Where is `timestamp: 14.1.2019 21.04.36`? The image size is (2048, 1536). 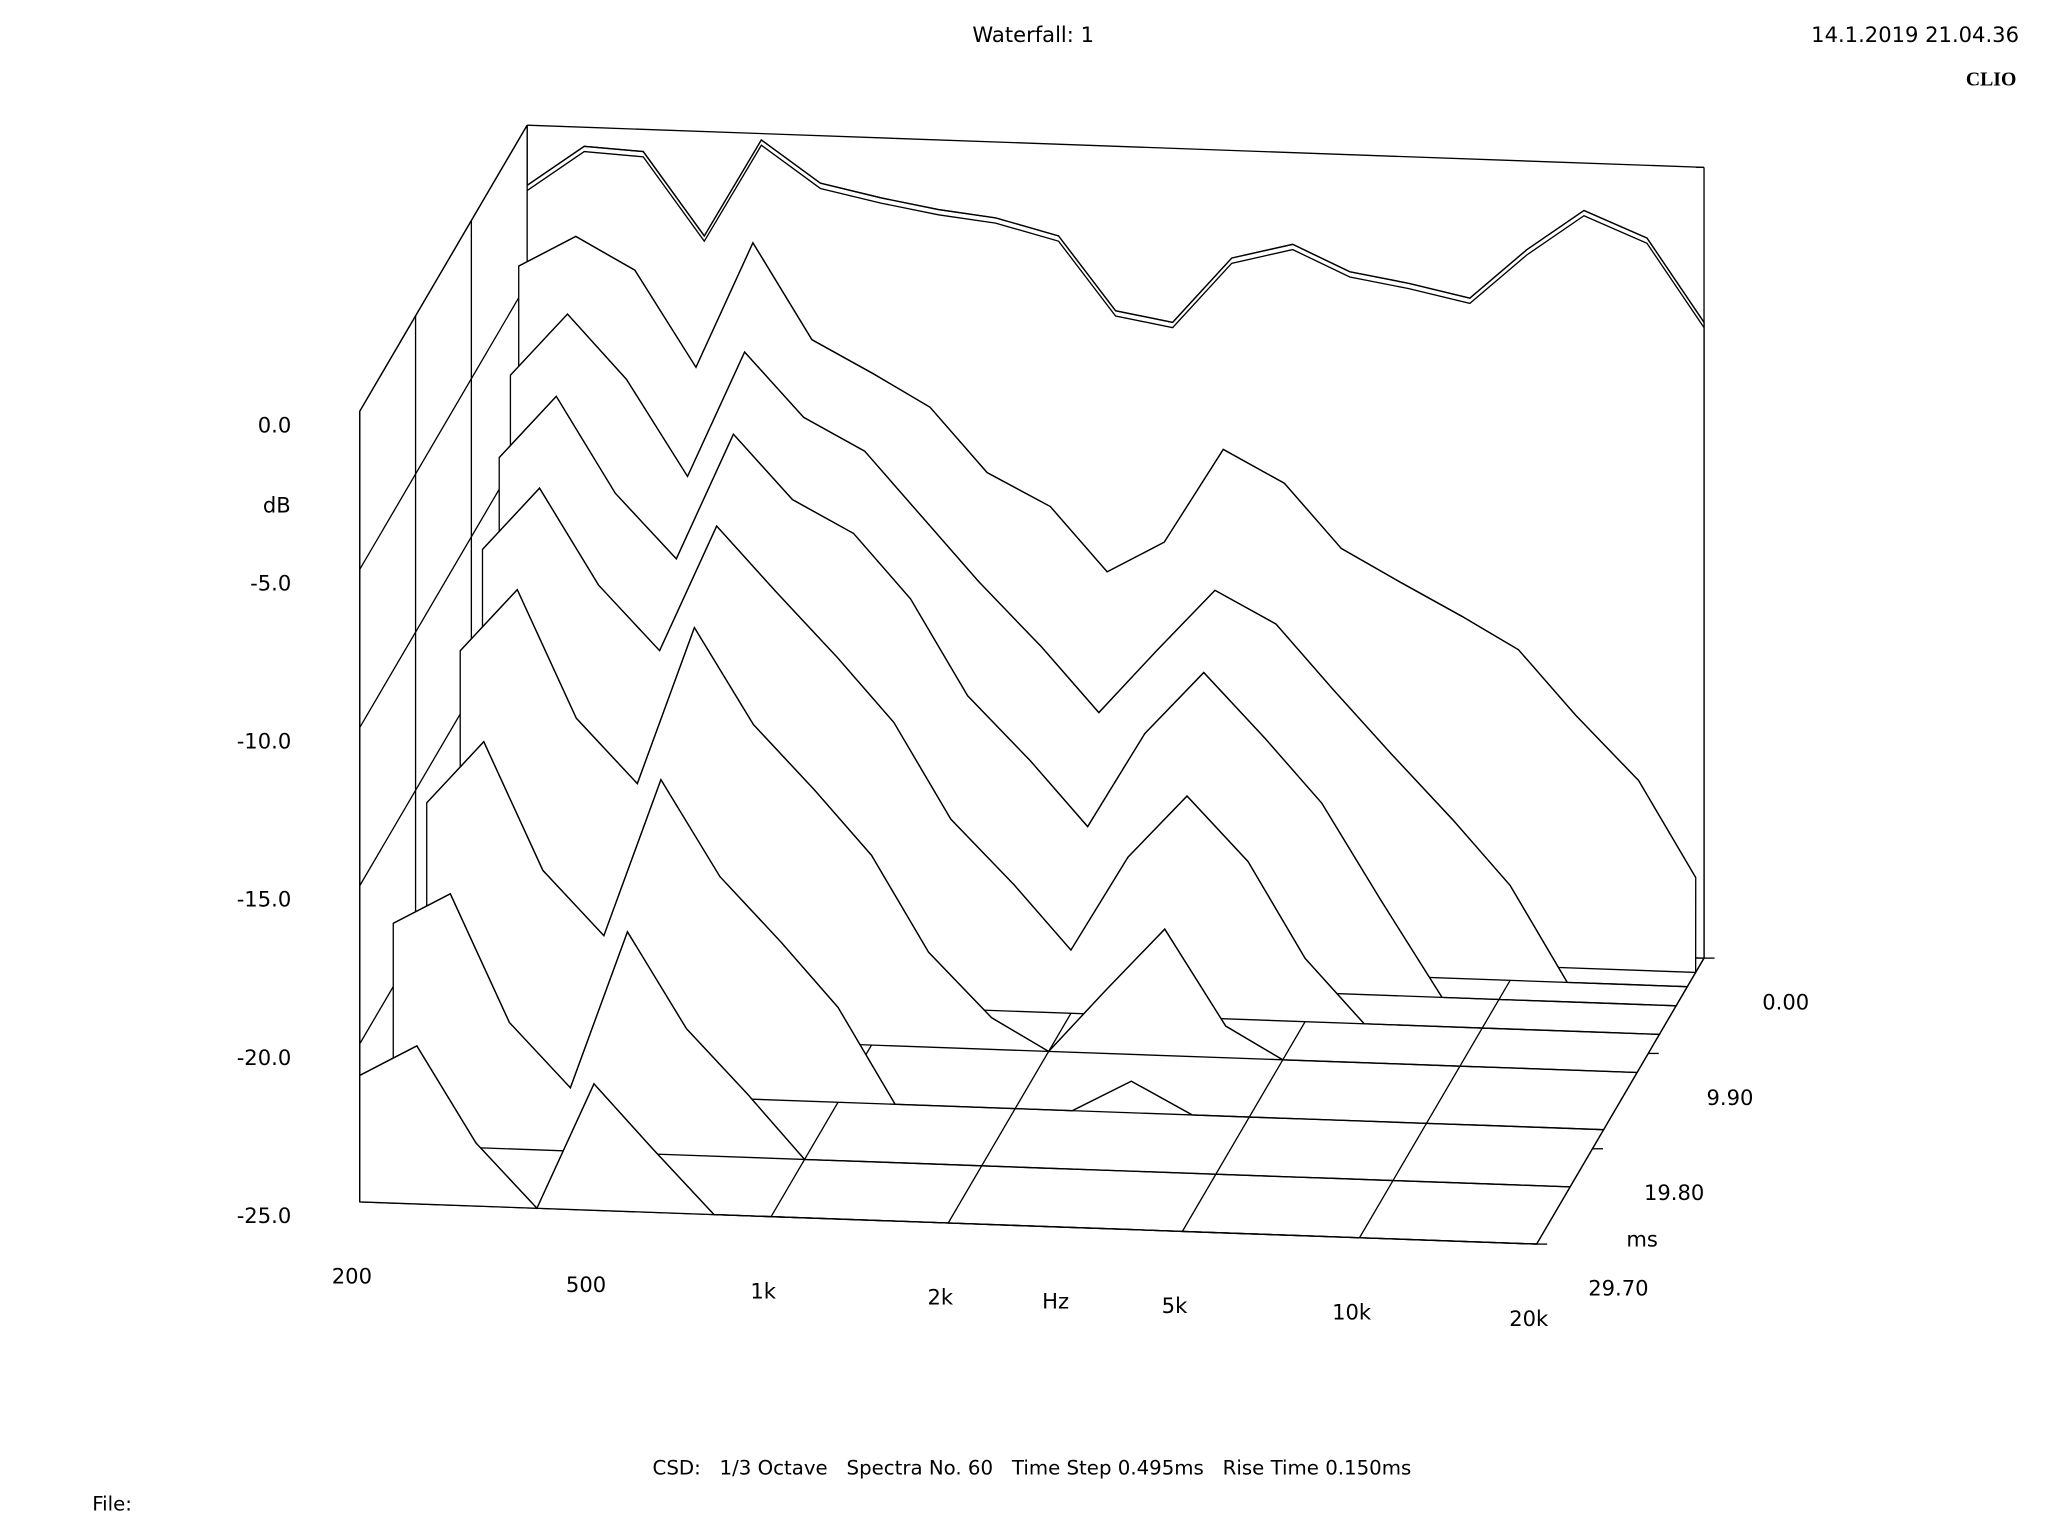 timestamp: 14.1.2019 21.04.36 is located at coordinates (1915, 34).